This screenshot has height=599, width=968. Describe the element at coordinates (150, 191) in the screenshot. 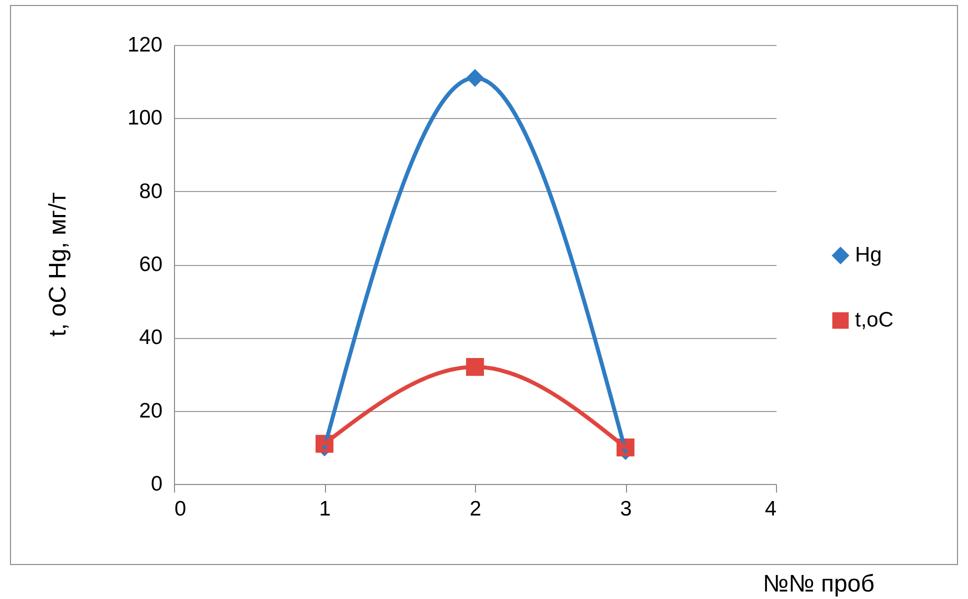

I see `y-tick-label: 80` at that location.